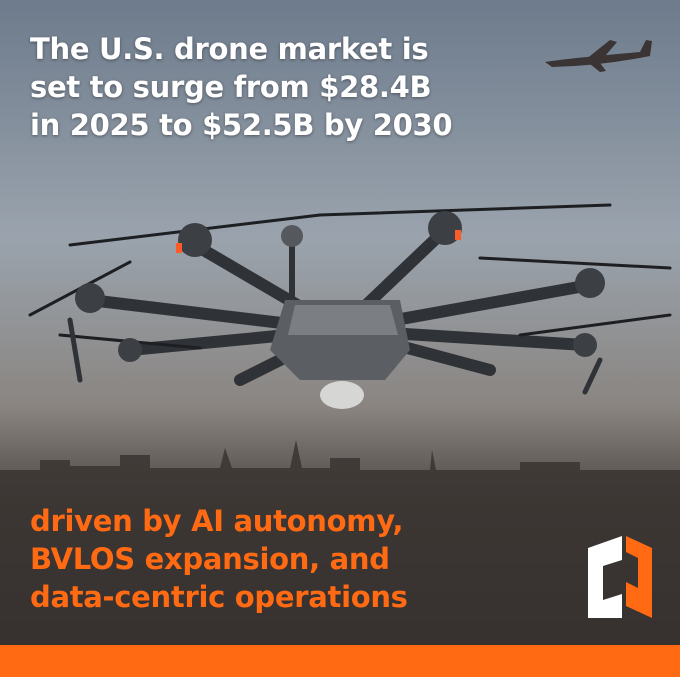  What do you see at coordinates (598, 56) in the screenshot?
I see `airplane` at bounding box center [598, 56].